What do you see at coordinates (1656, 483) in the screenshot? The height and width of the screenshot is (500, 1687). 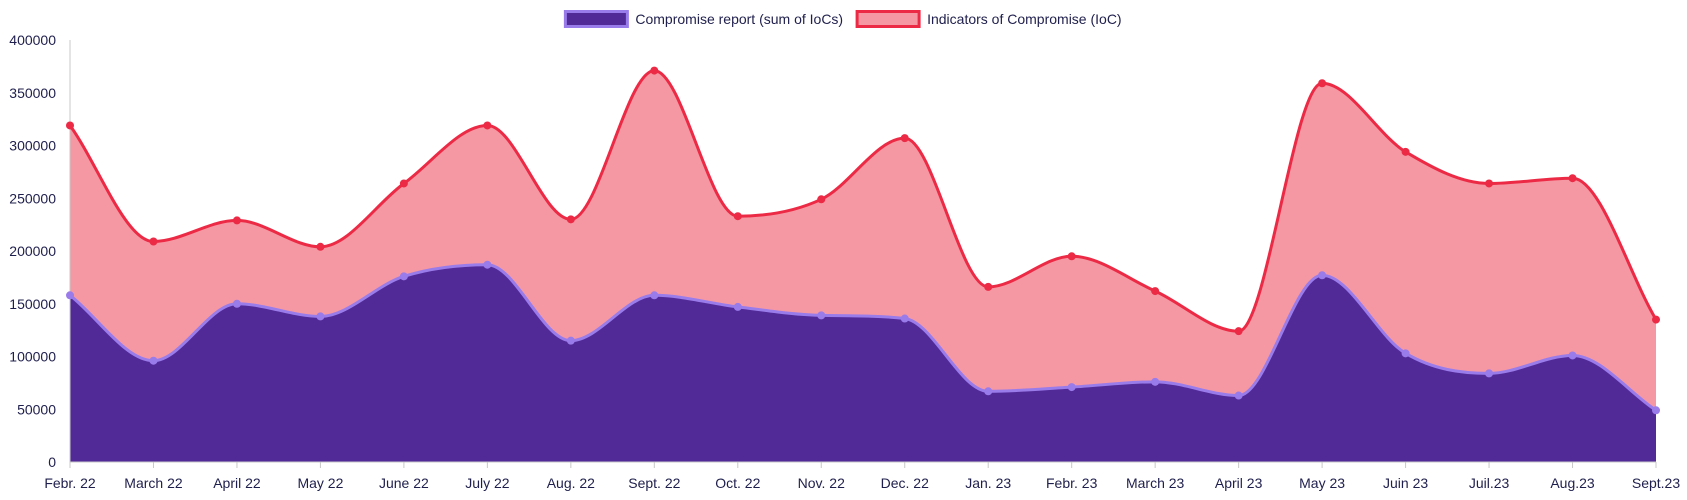 I see `x-tick-label: Sept.23` at bounding box center [1656, 483].